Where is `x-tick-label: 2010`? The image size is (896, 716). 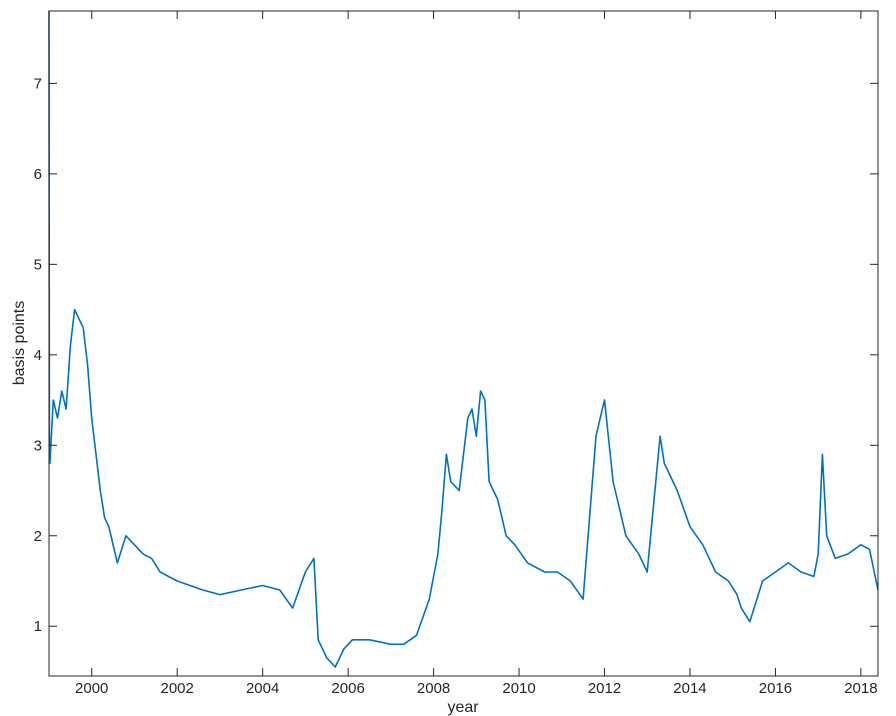
x-tick-label: 2010 is located at coordinates (518, 688).